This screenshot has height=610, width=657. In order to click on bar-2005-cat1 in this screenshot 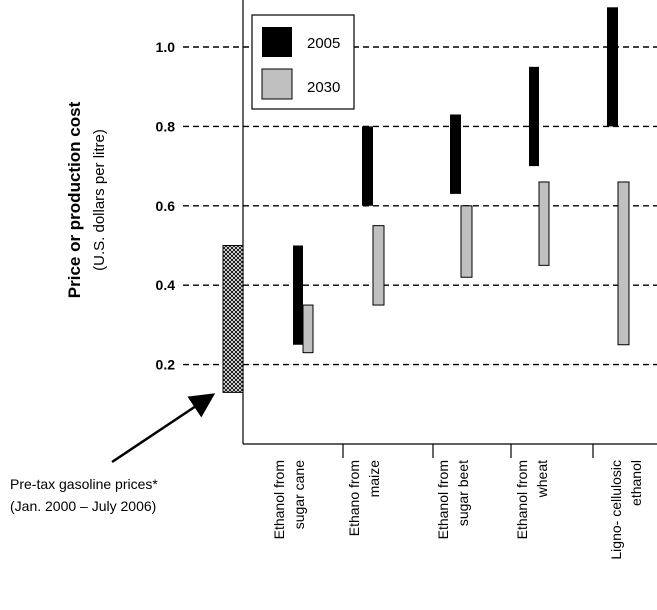, I will do `click(367, 166)`.